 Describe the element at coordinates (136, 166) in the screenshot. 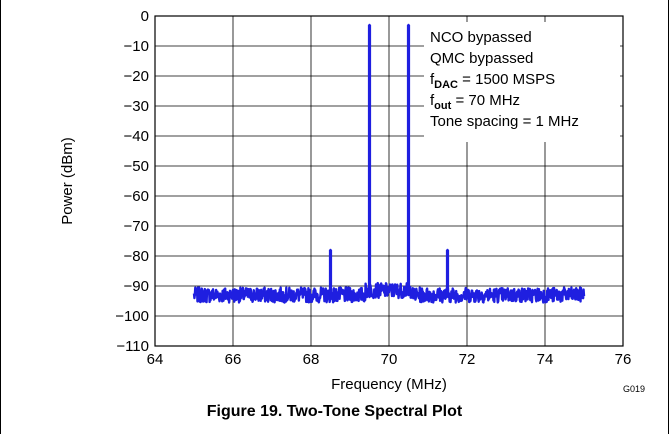

I see `y-tick-label: −50` at that location.